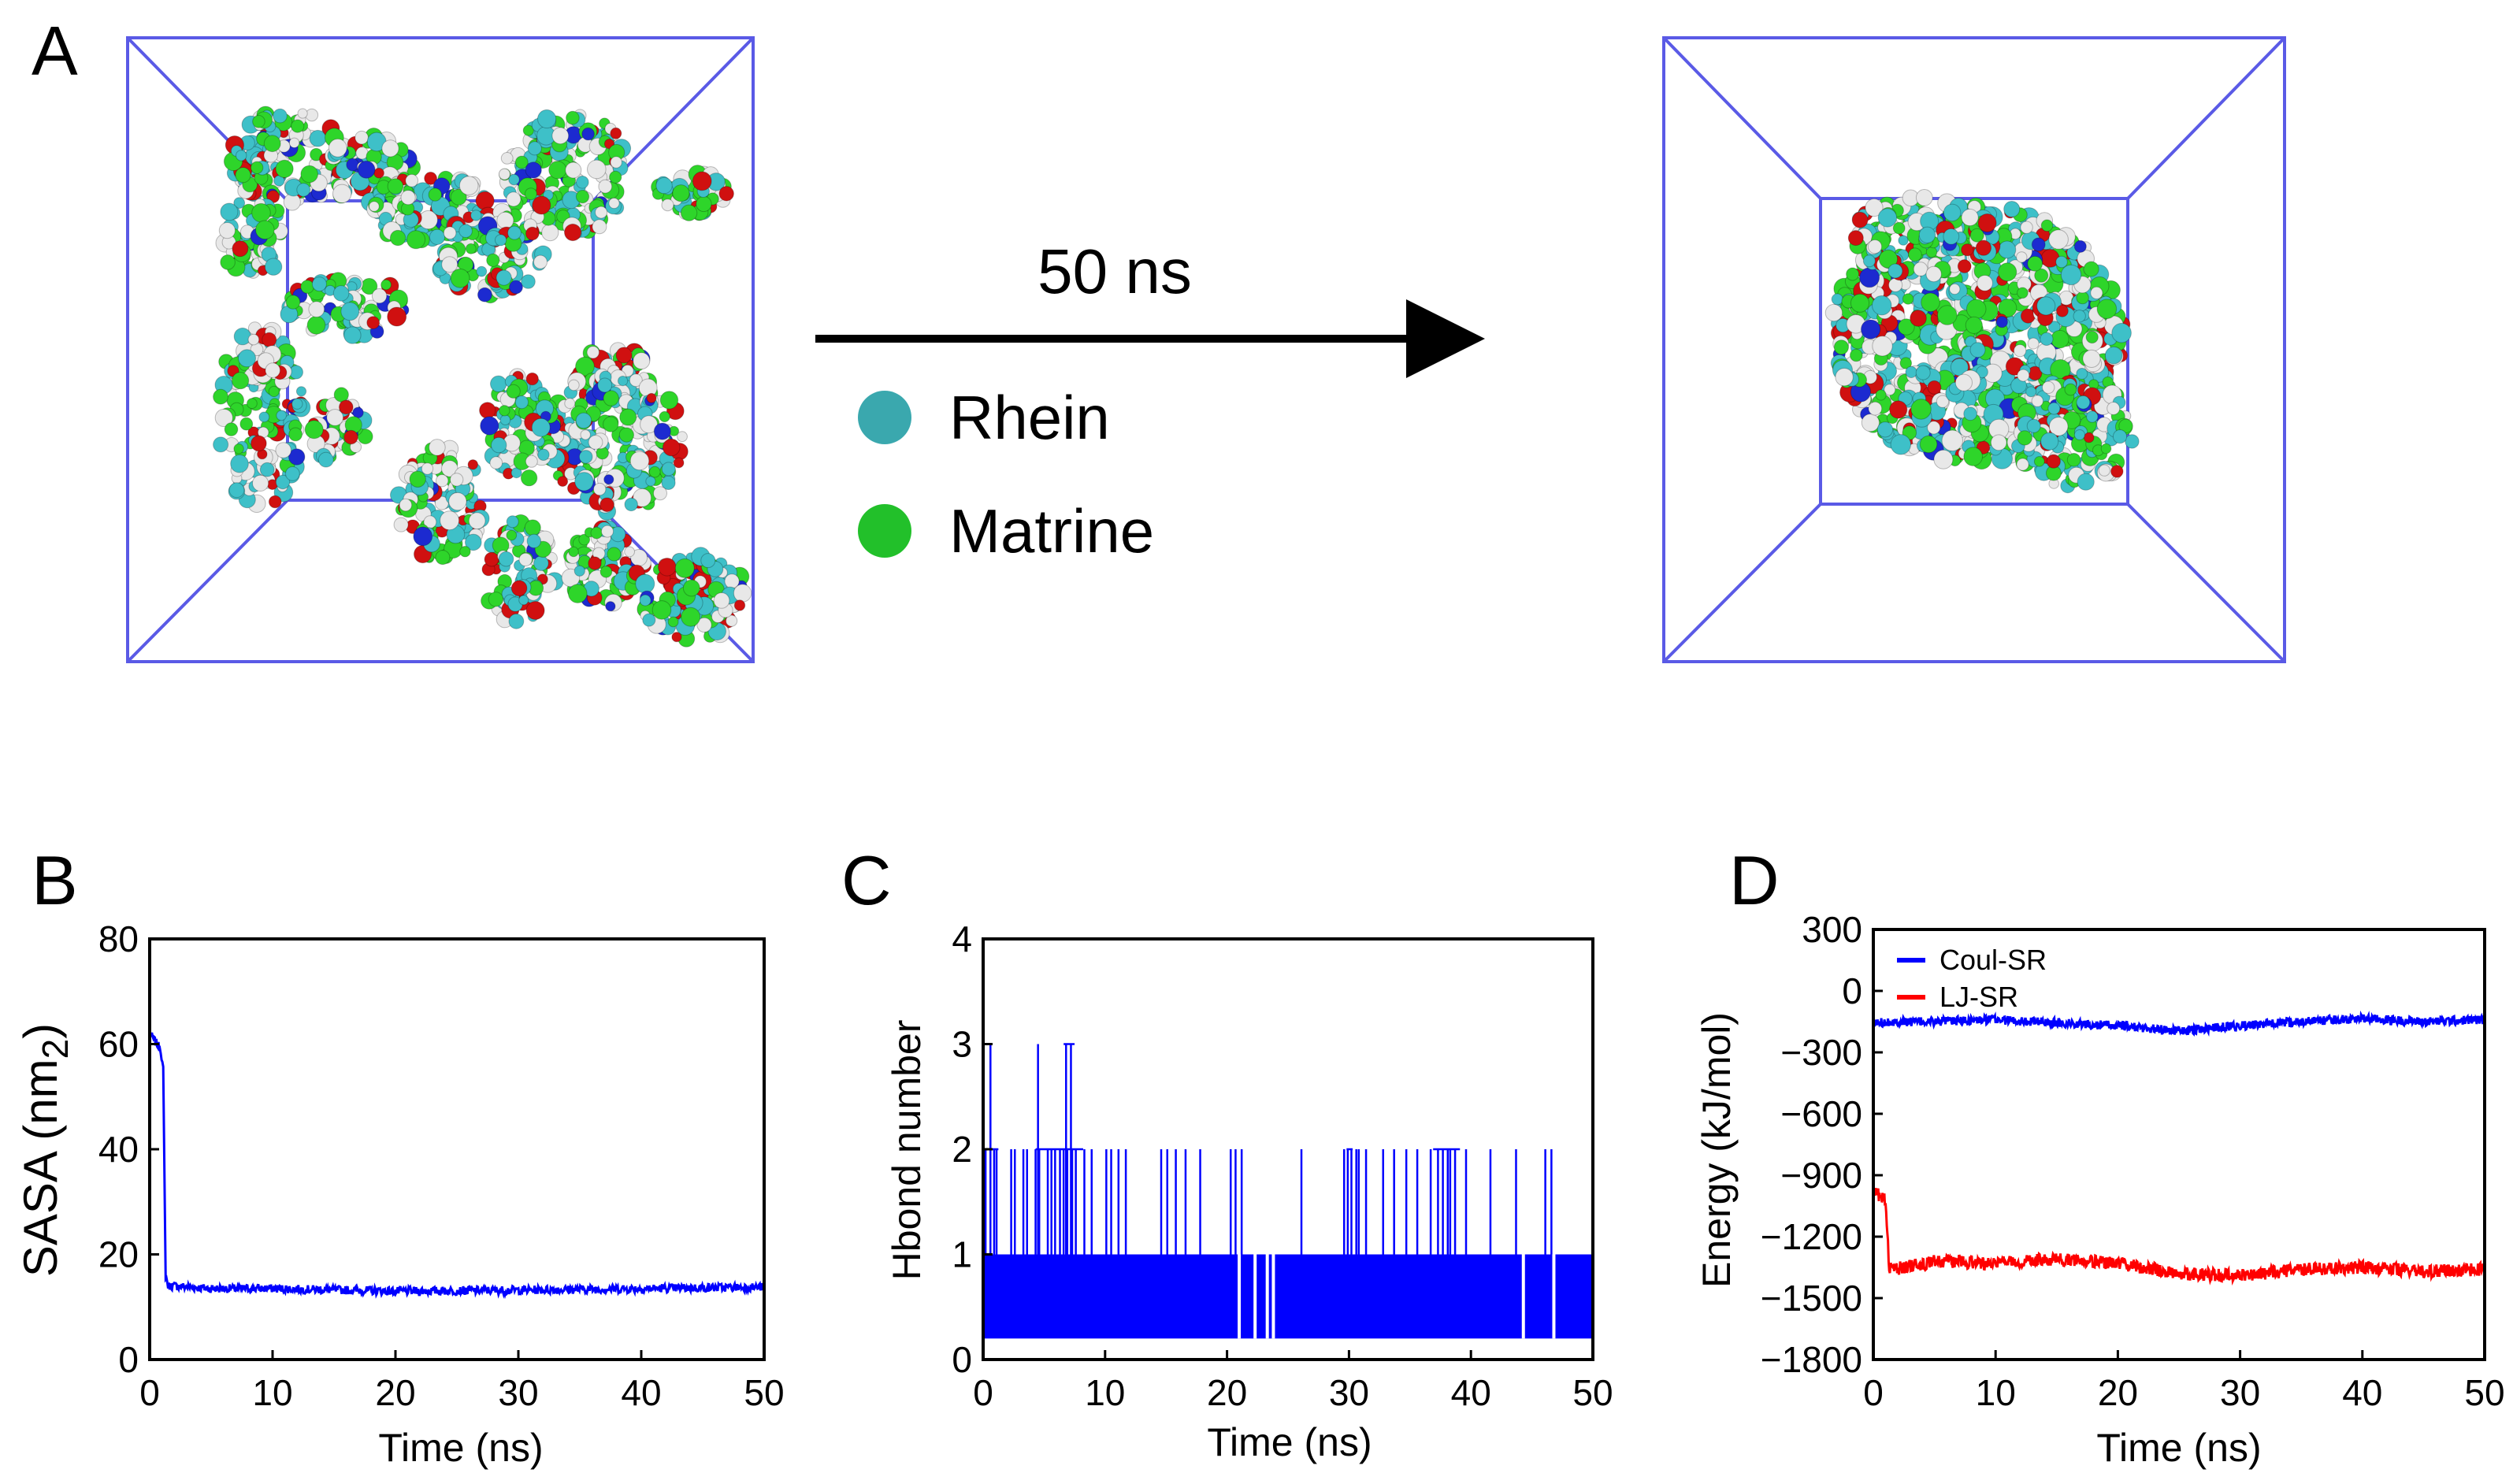 This screenshot has width=2513, height=1484. What do you see at coordinates (1288, 1191) in the screenshot?
I see `hbond-line-group` at bounding box center [1288, 1191].